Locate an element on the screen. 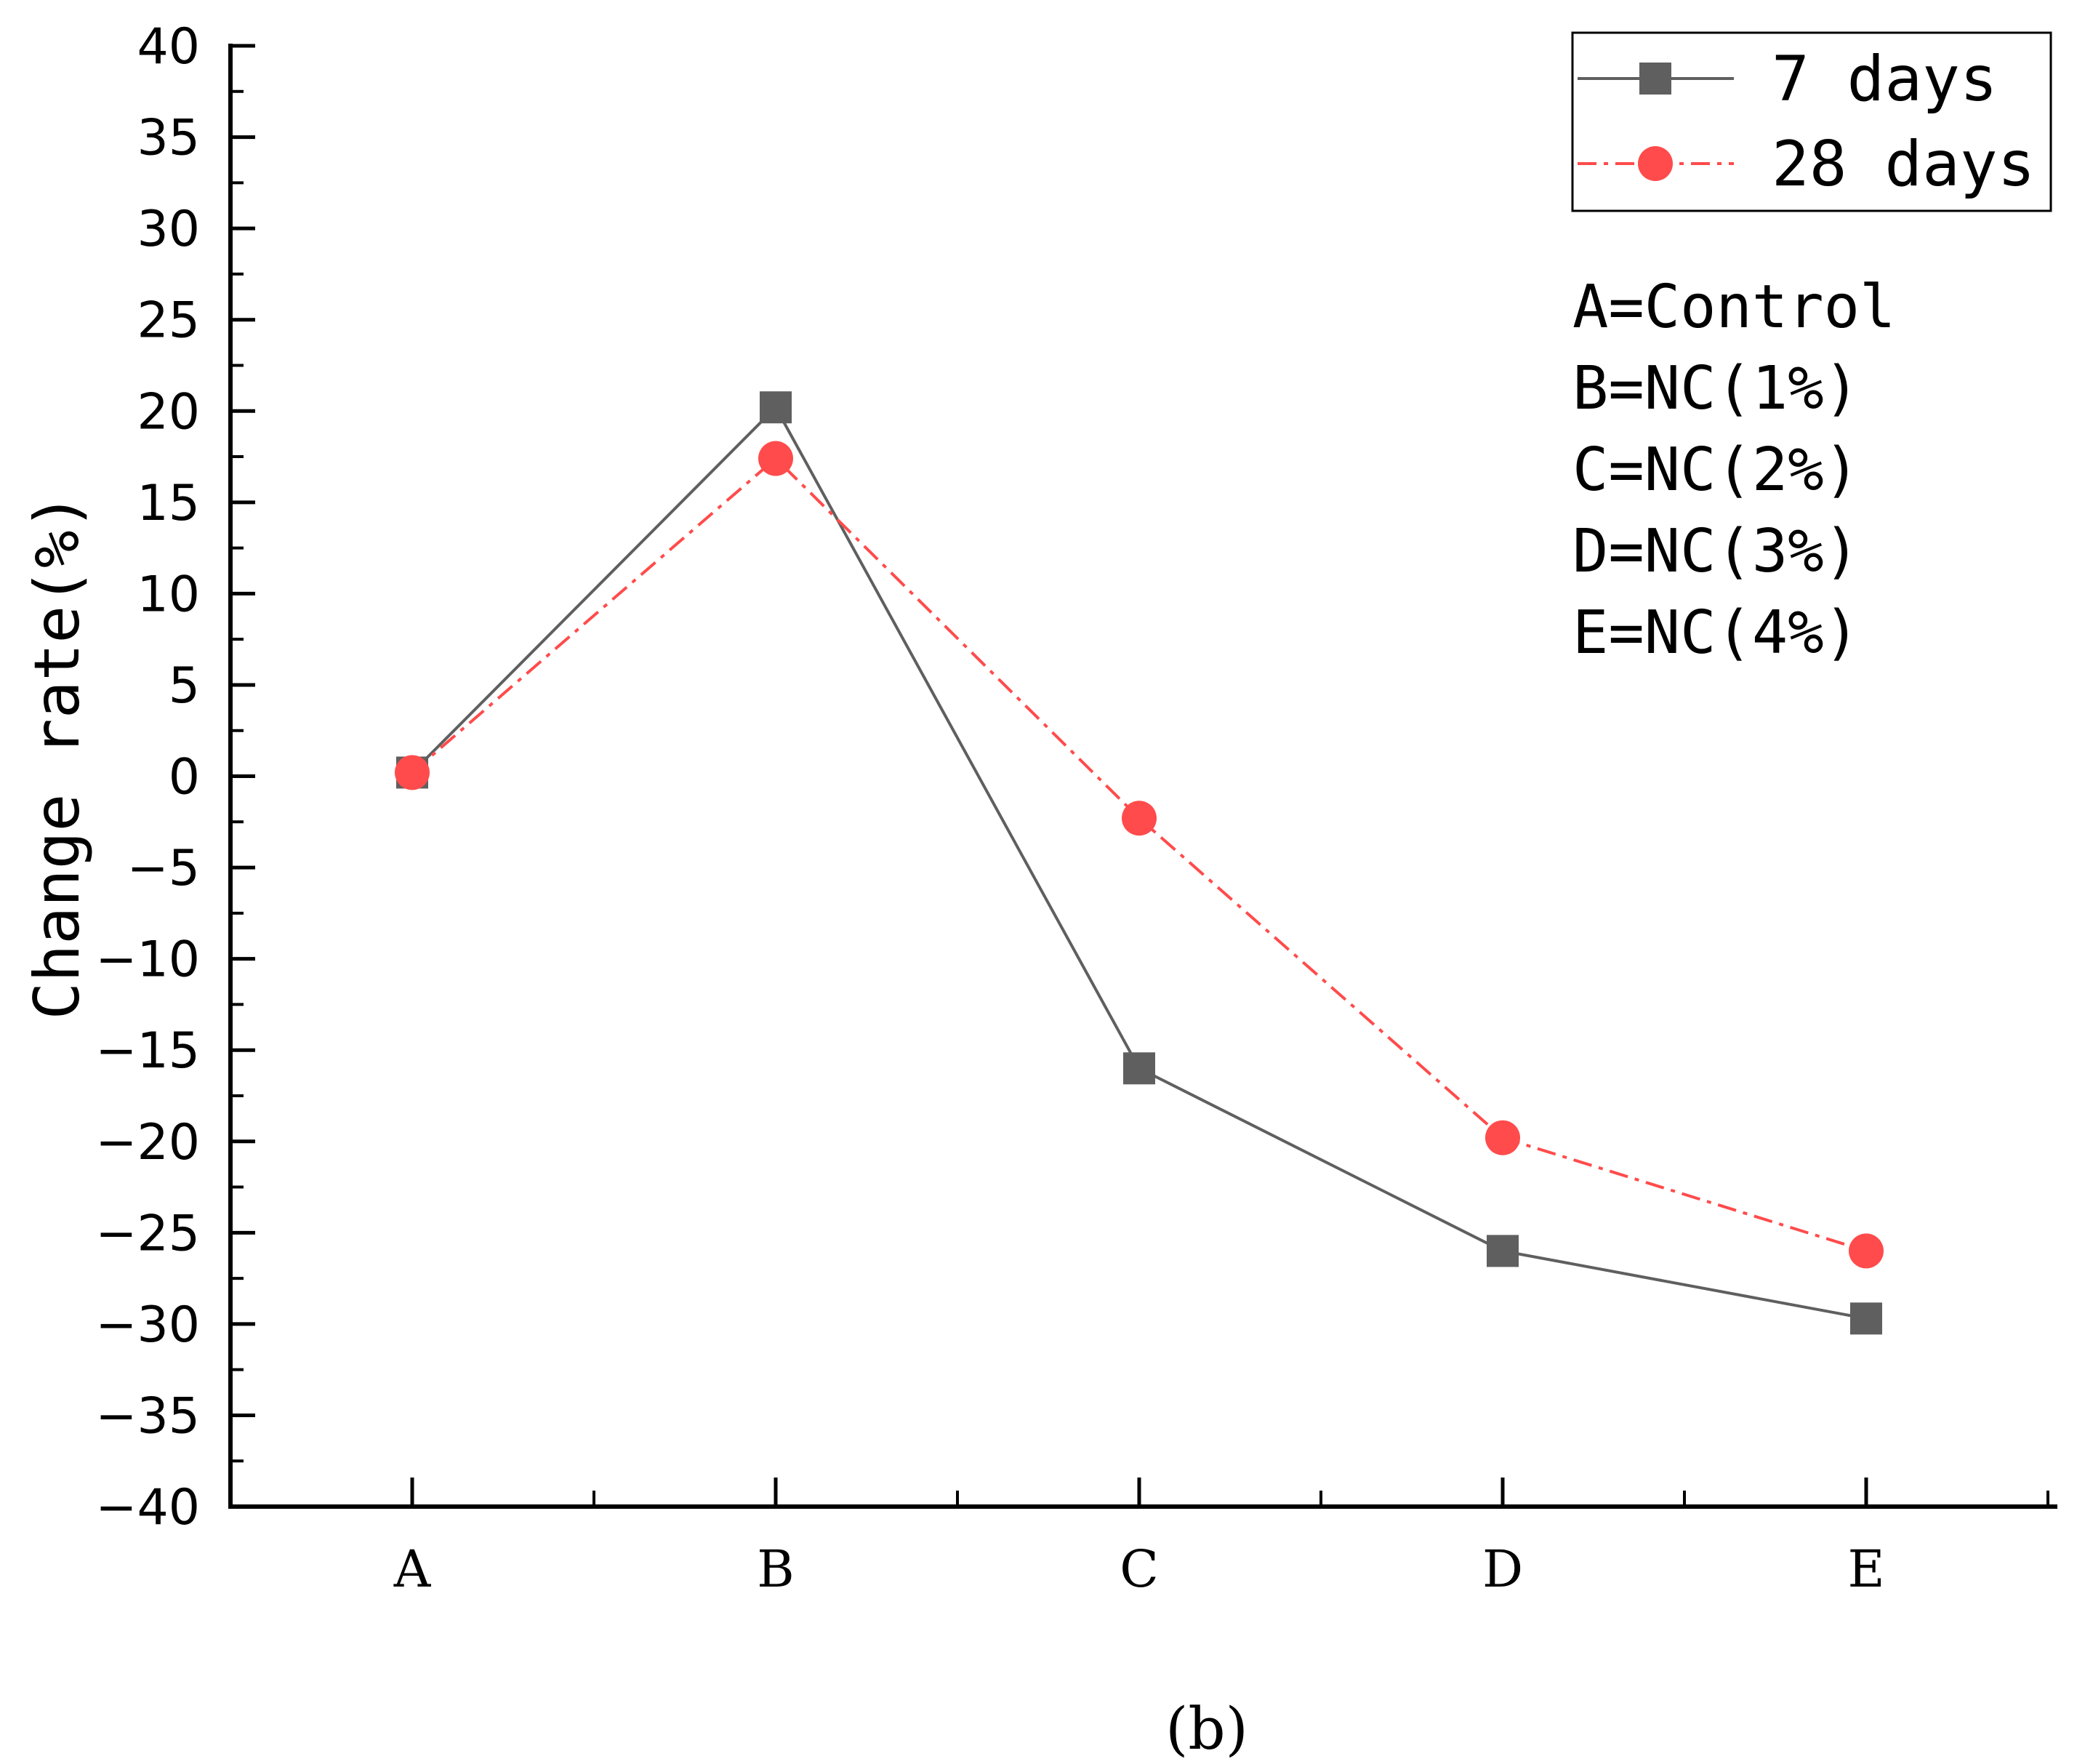  y-tick-label: −20 is located at coordinates (147, 1142).